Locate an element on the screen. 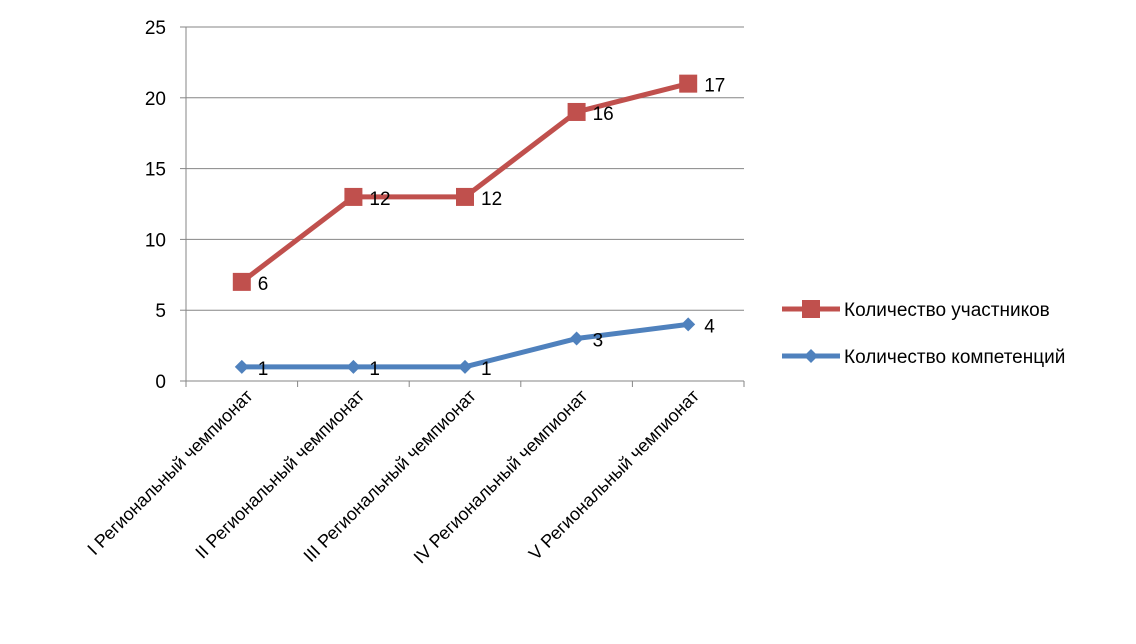  data-label: 6 is located at coordinates (263, 284).